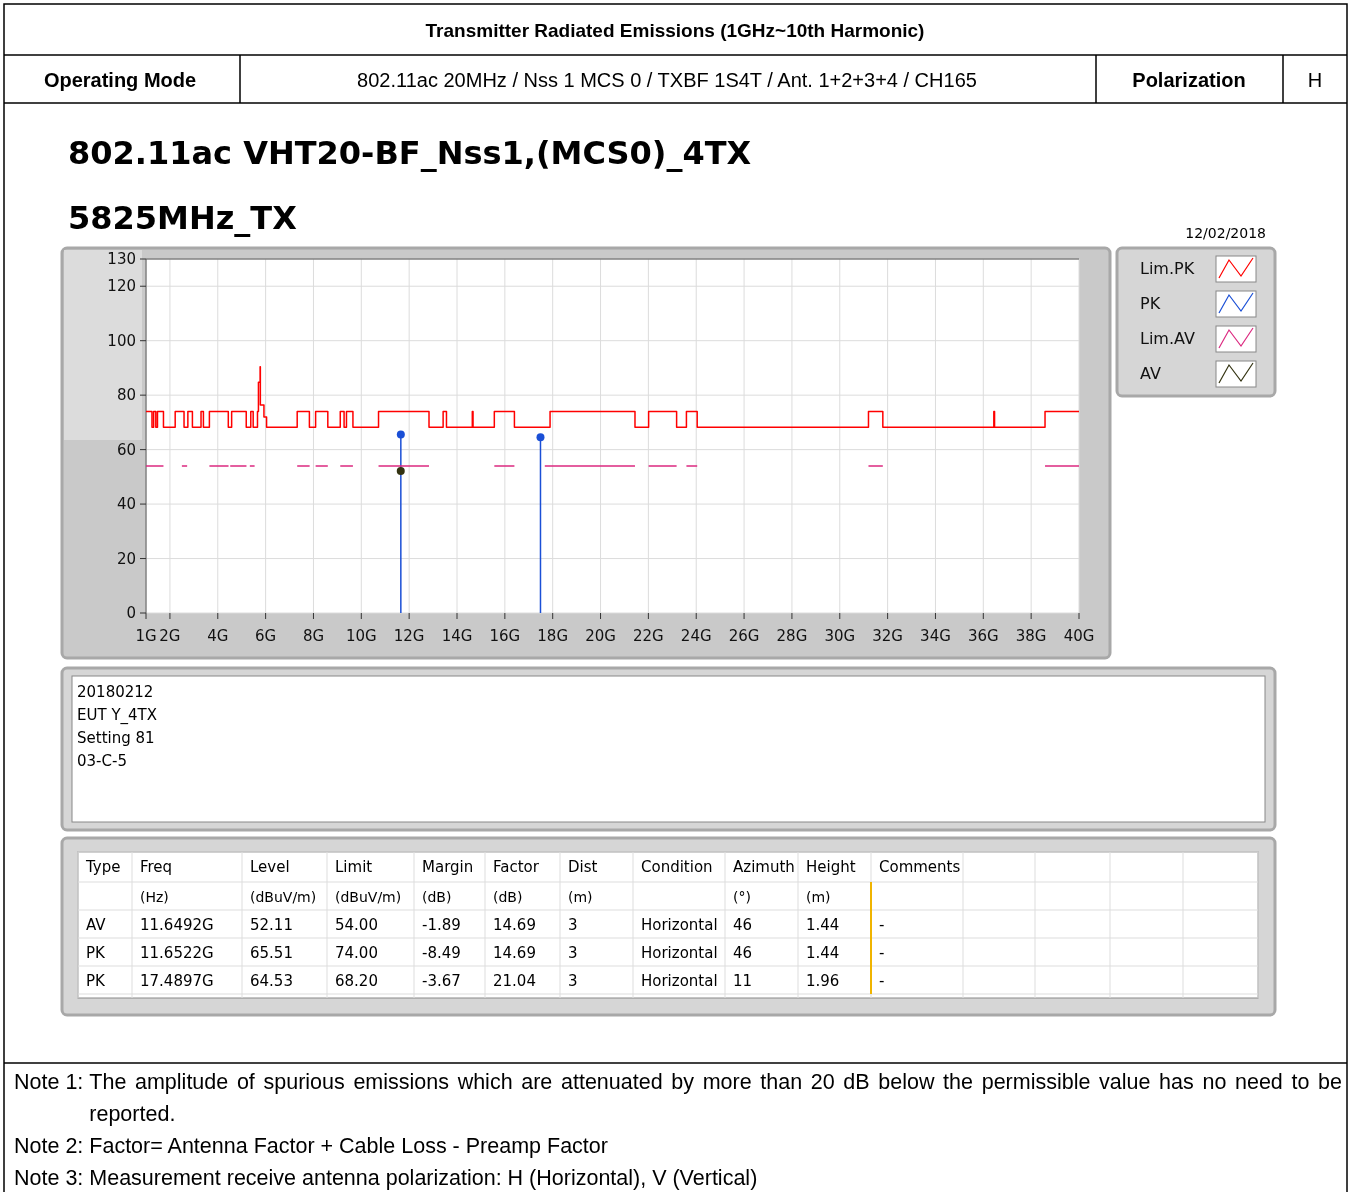 This screenshot has width=1351, height=1192. Describe the element at coordinates (441, 981) in the screenshot. I see `text: -3.67` at that location.